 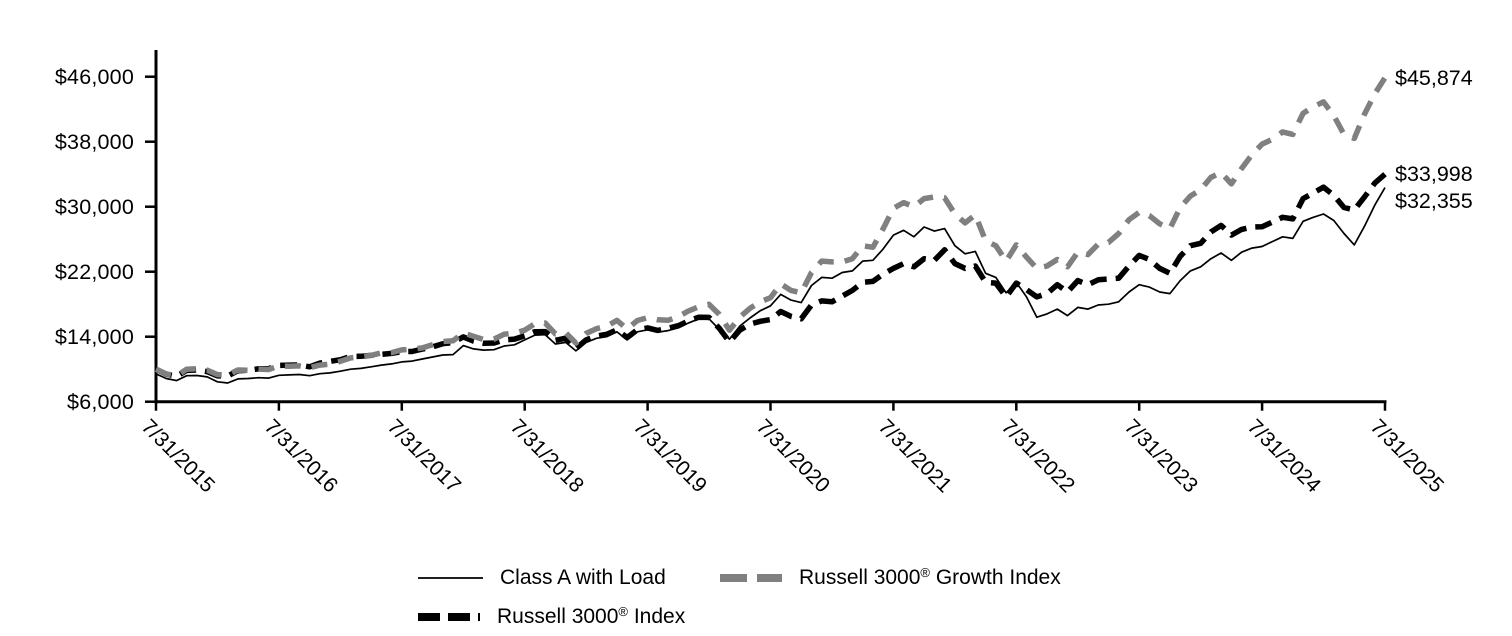 I want to click on legend-item-class-a-with-load: Class A with Load, so click(x=542, y=578).